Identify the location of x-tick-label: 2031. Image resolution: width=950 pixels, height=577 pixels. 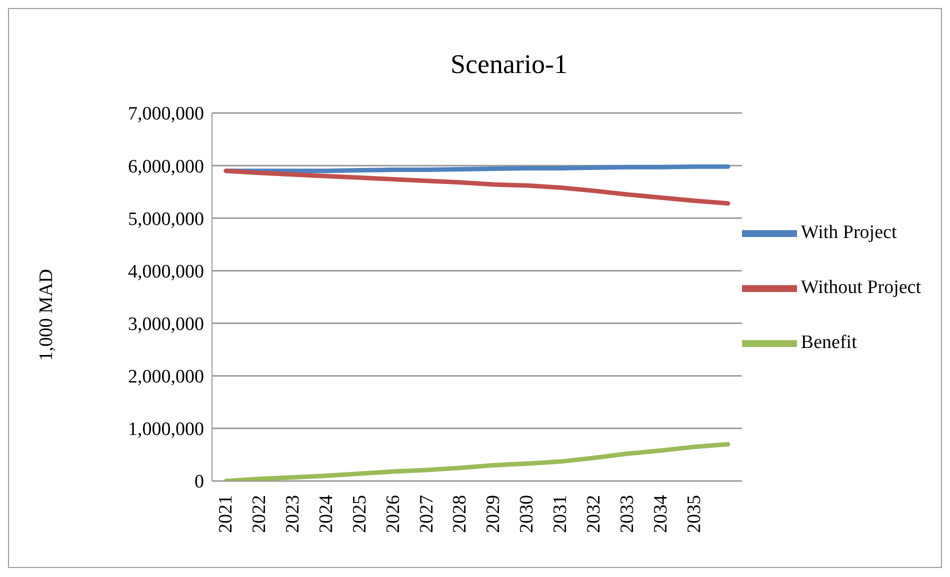
(561, 514).